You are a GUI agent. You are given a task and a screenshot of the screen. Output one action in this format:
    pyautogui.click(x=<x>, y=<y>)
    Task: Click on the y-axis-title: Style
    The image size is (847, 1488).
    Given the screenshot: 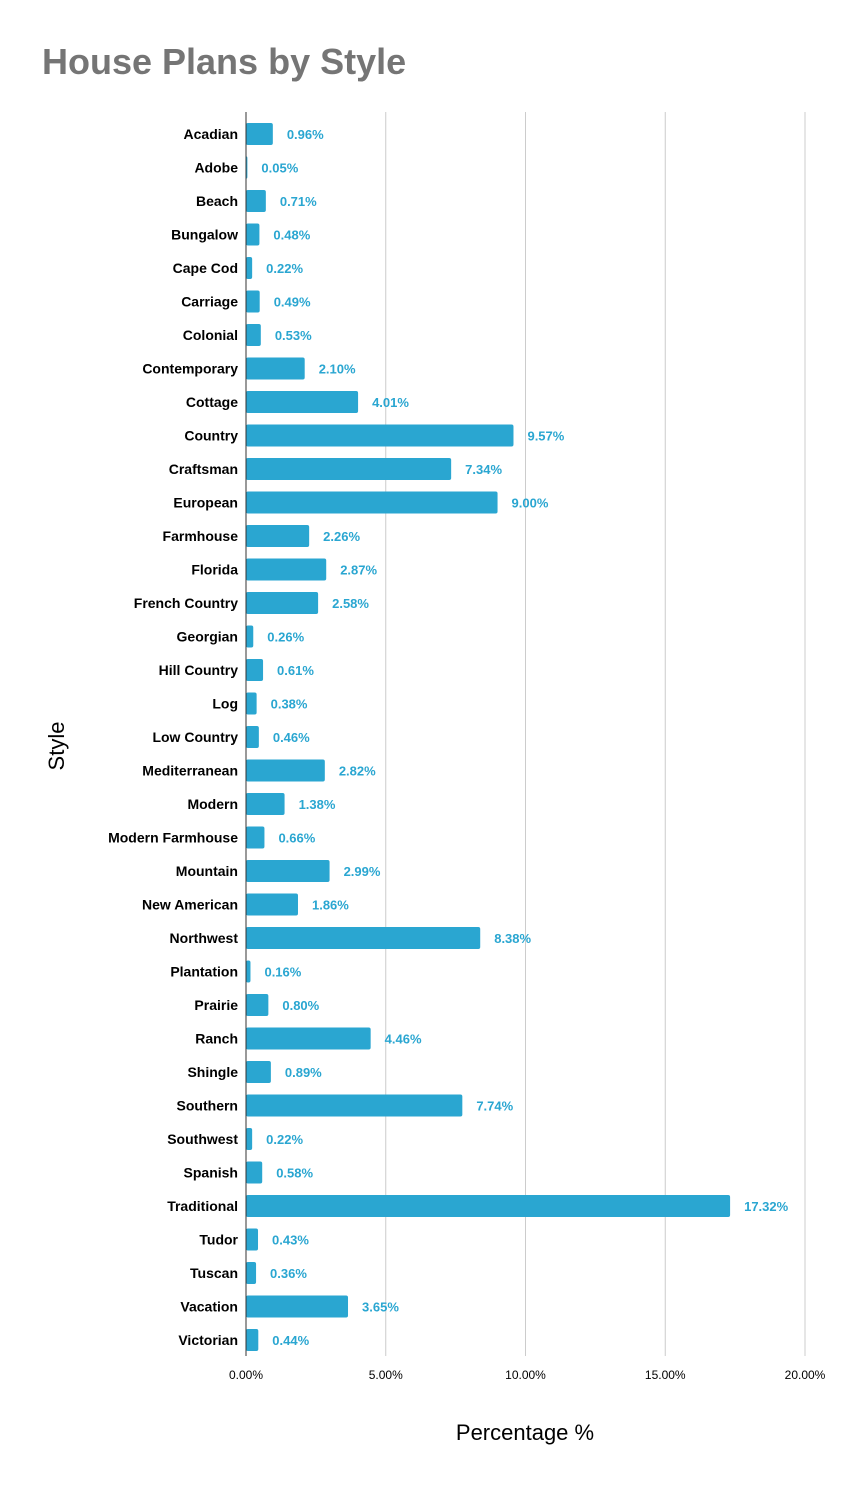 What is the action you would take?
    pyautogui.click(x=56, y=746)
    